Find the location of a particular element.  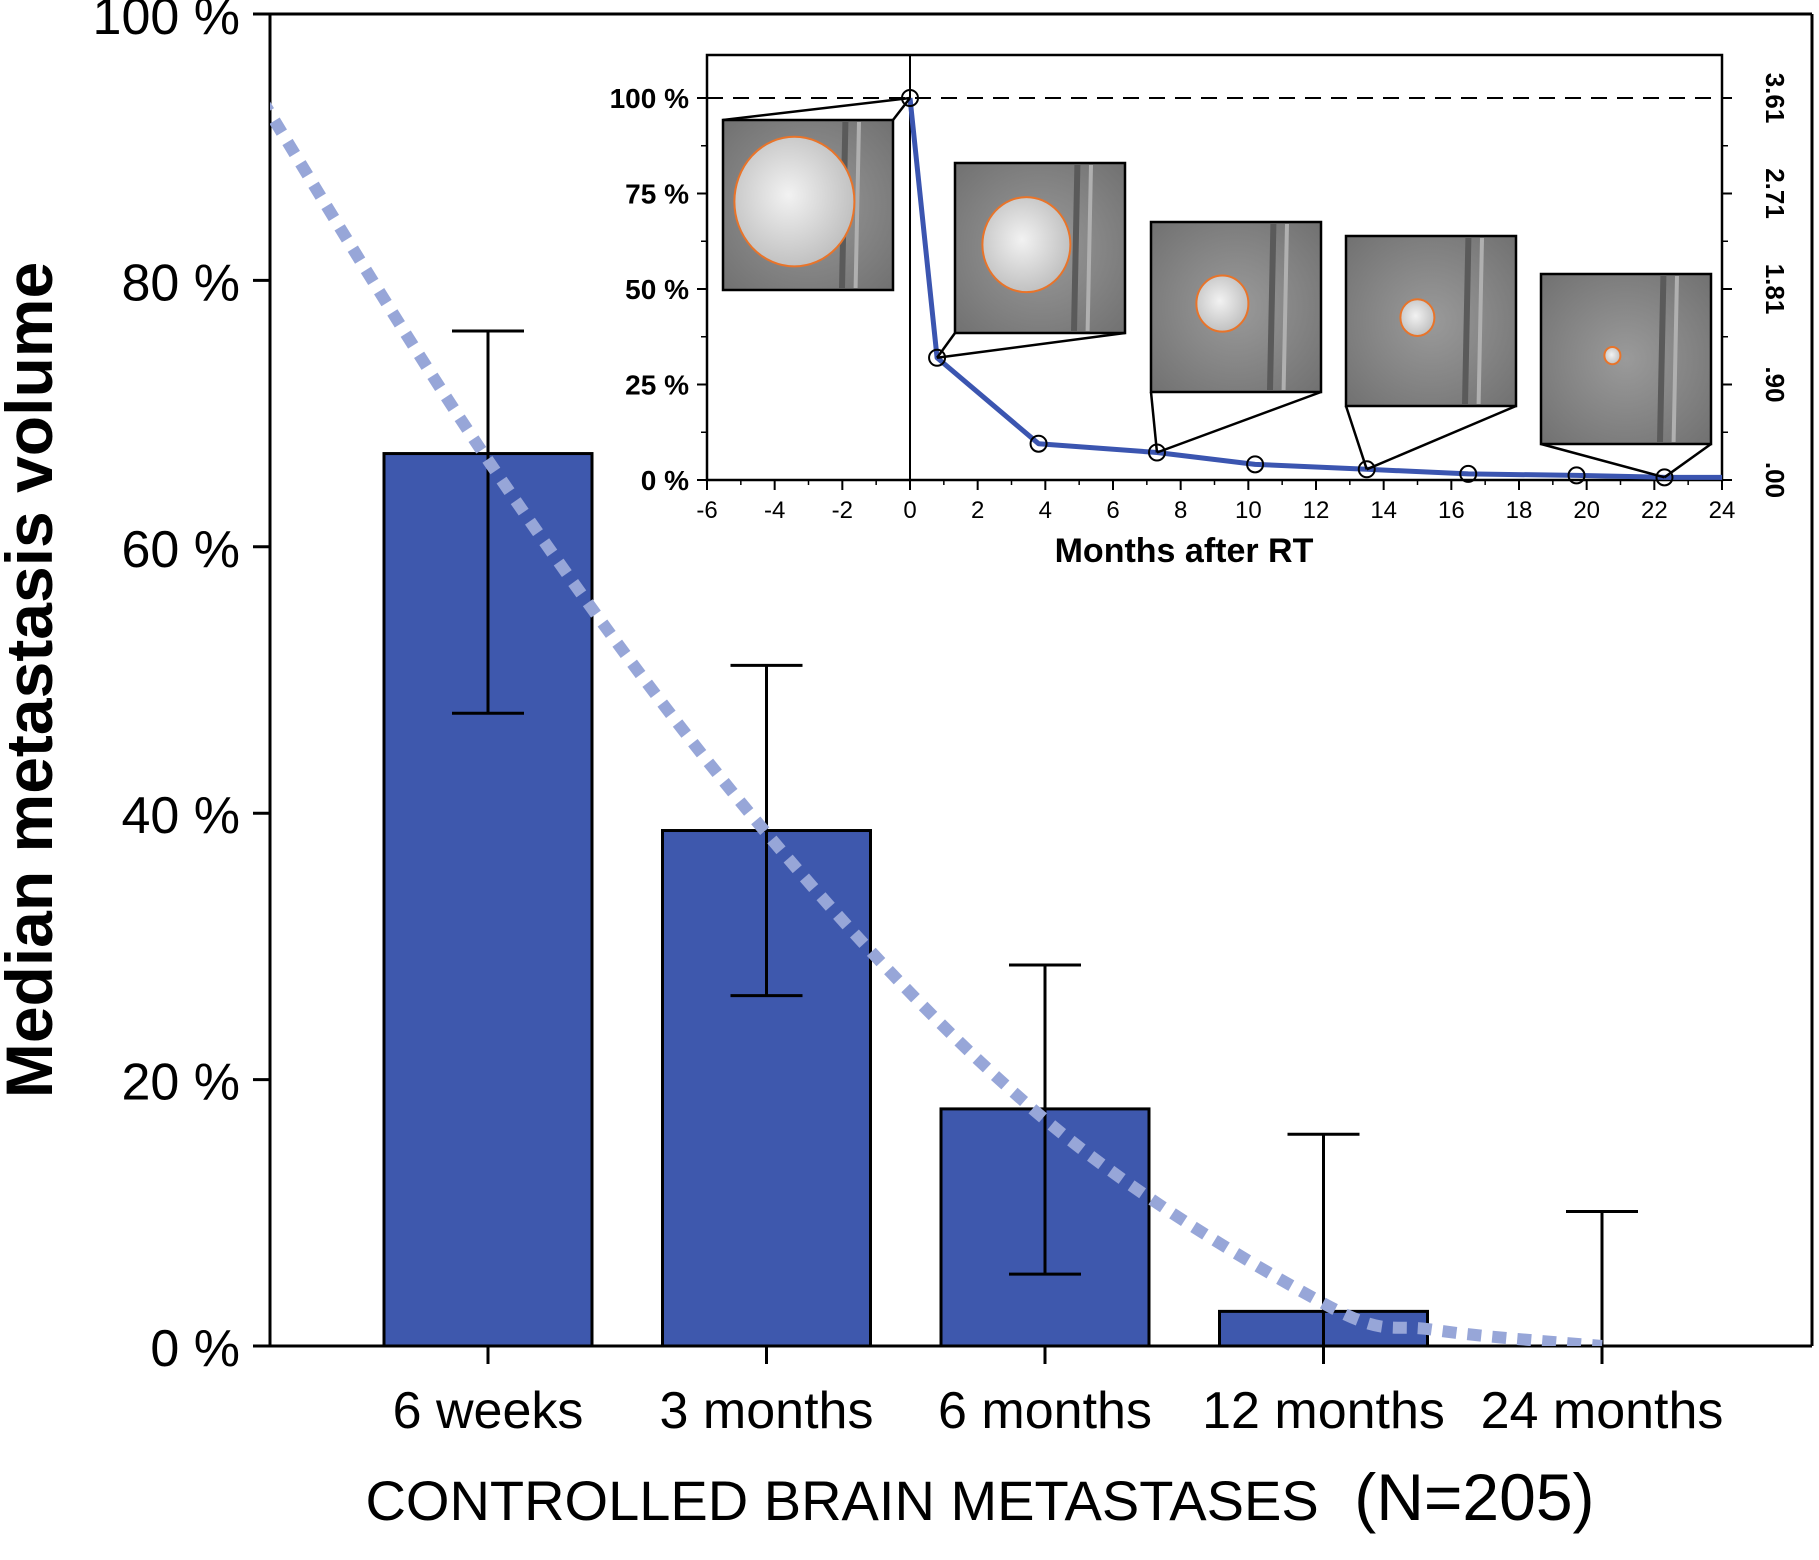

inset-x-tick-label: -6 is located at coordinates (706, 510).